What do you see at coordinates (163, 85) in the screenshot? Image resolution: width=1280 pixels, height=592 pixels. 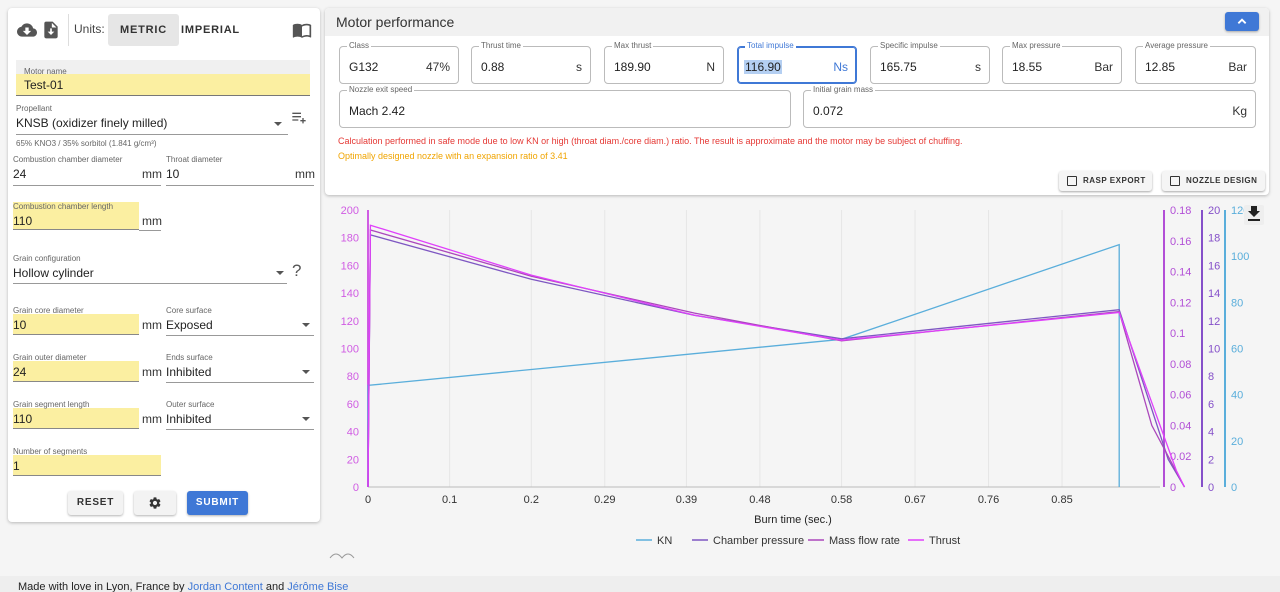 I see `motor-name-field` at bounding box center [163, 85].